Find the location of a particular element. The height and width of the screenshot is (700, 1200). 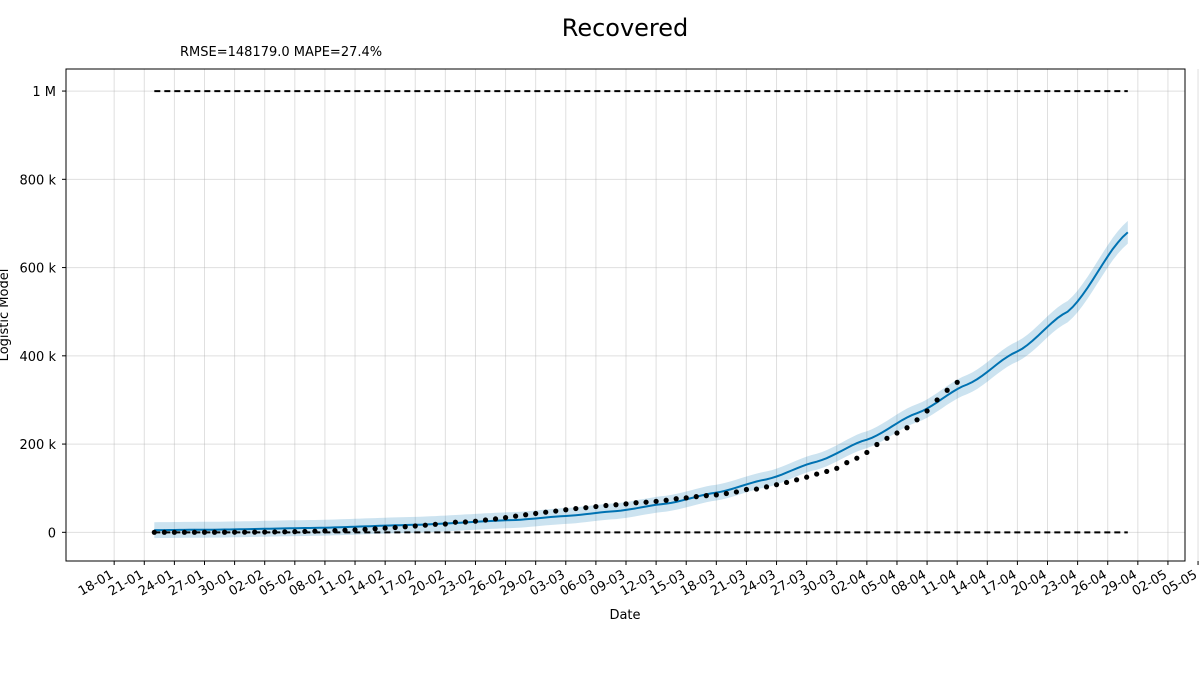

x-axis-label: Date is located at coordinates (624, 615).